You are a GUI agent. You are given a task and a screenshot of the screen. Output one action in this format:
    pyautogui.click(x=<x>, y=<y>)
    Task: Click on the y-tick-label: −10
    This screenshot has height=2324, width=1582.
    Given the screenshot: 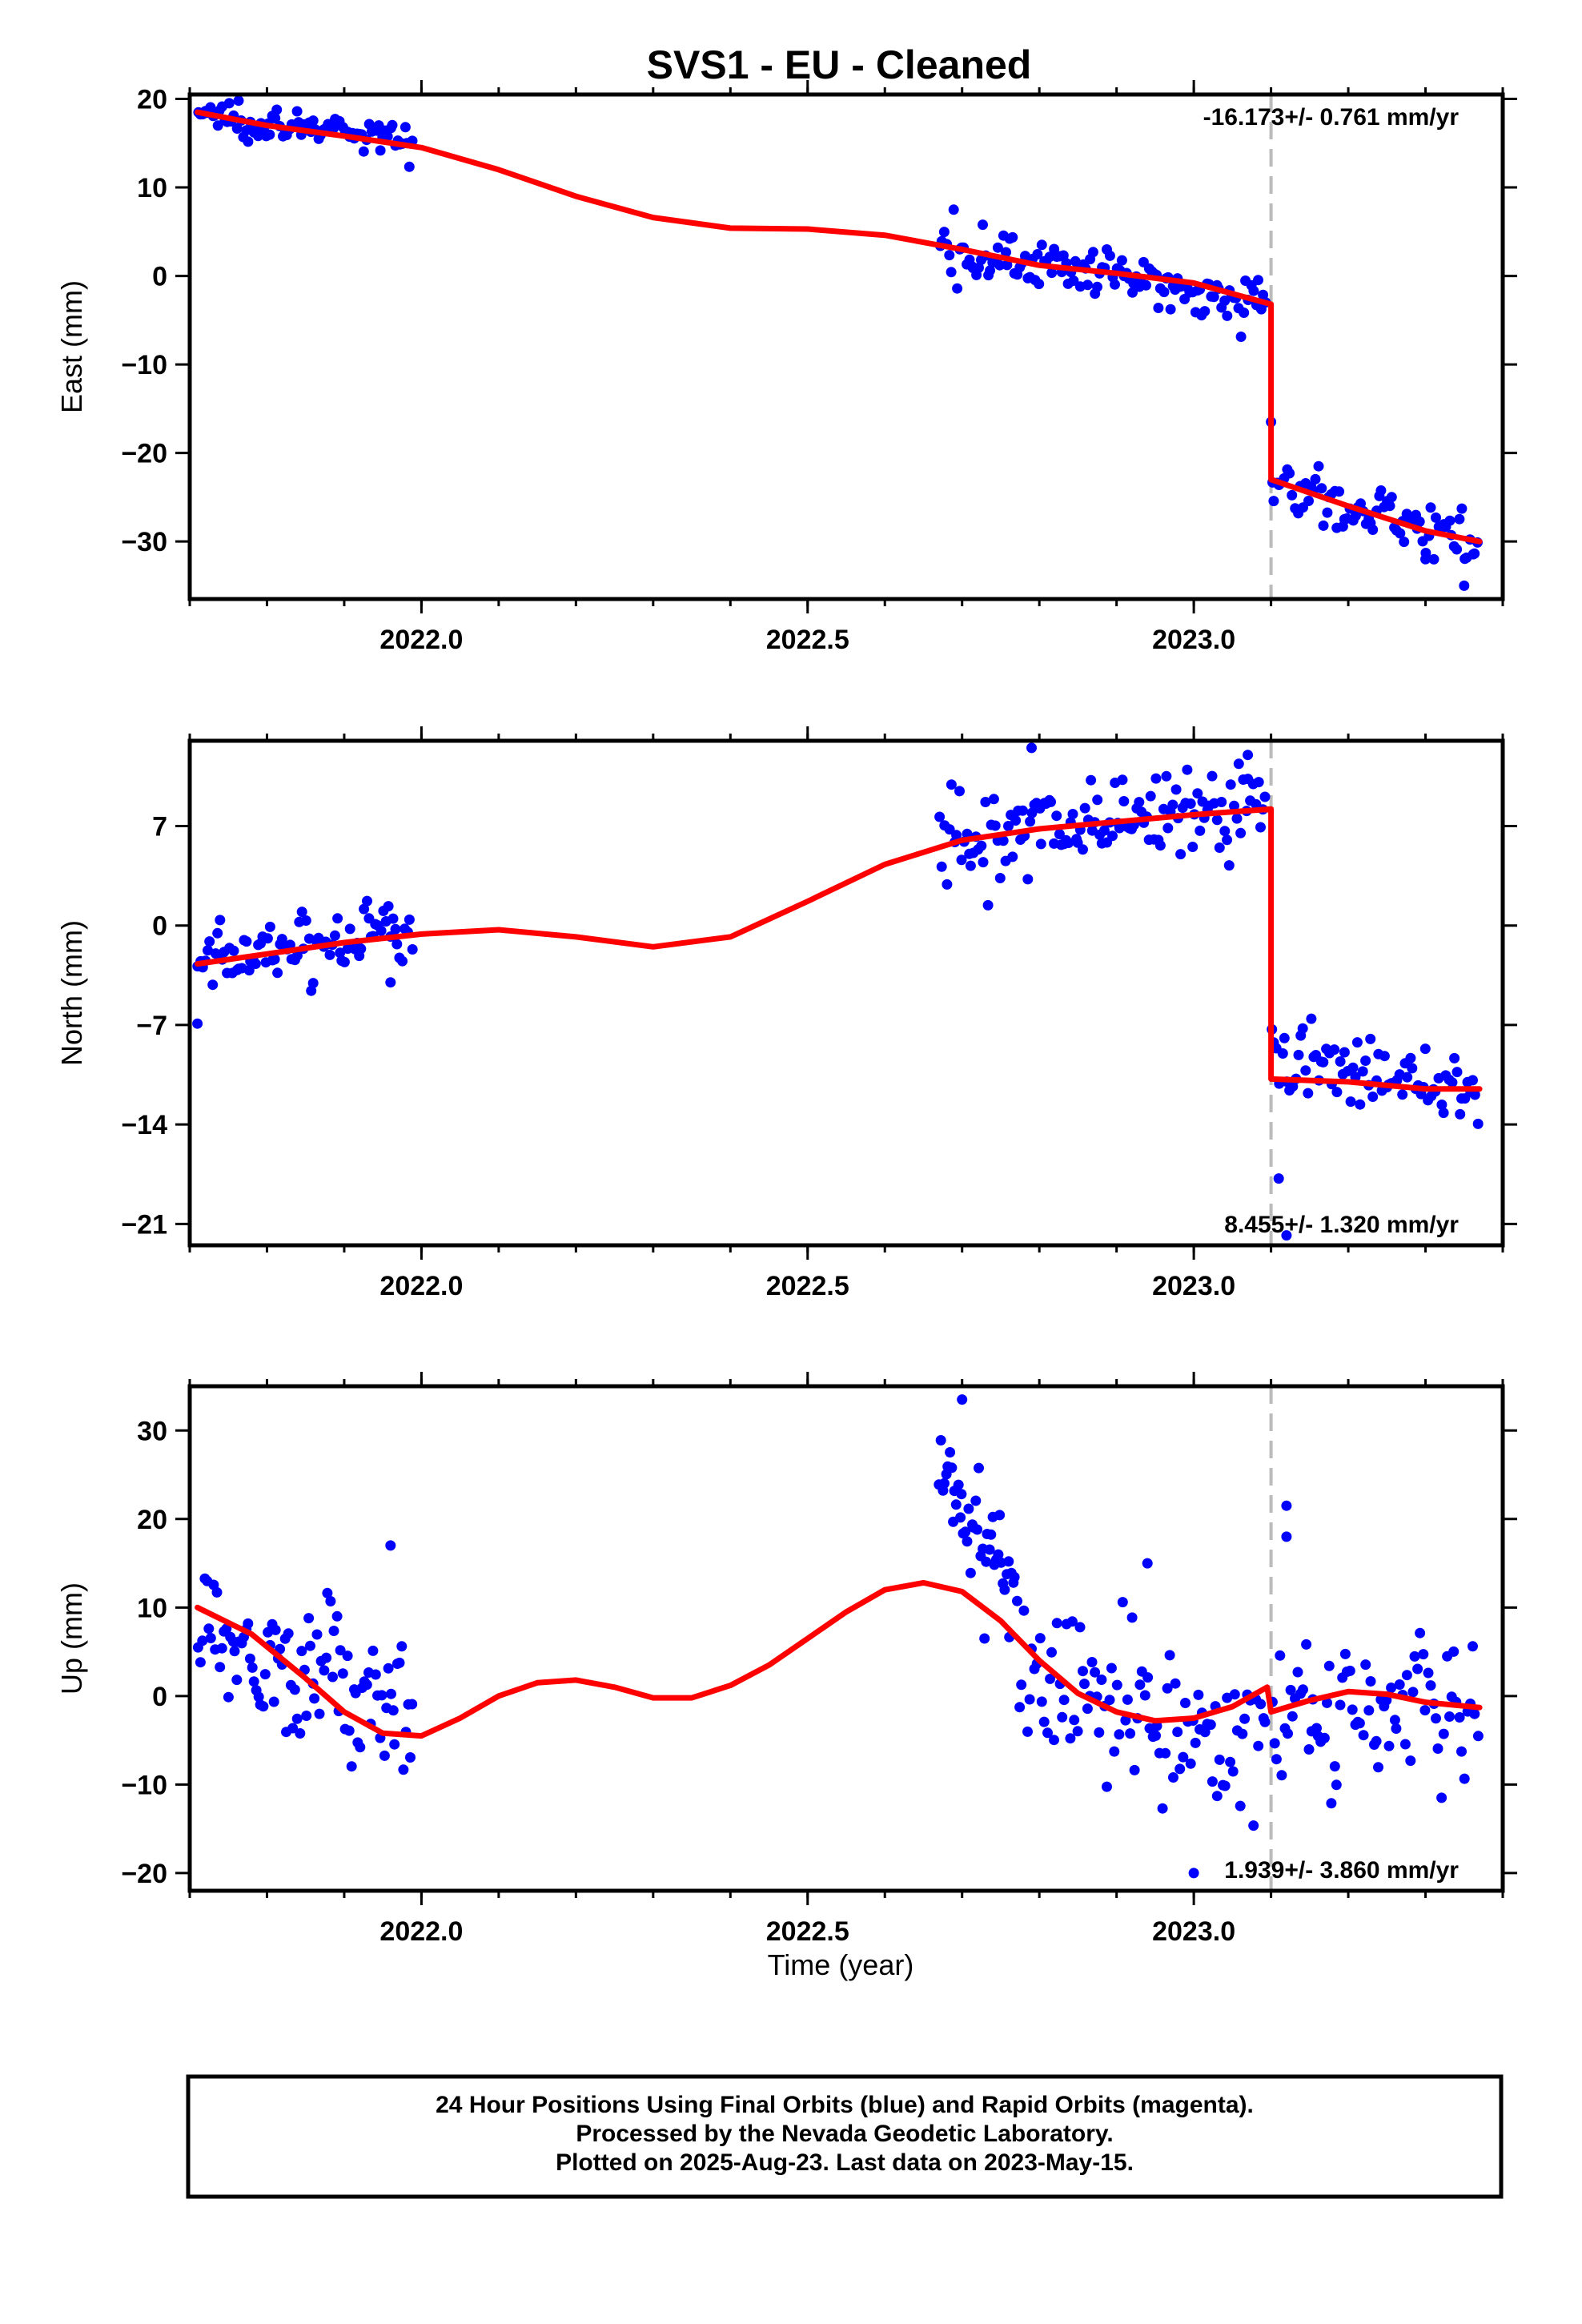 What is the action you would take?
    pyautogui.click(x=144, y=1785)
    